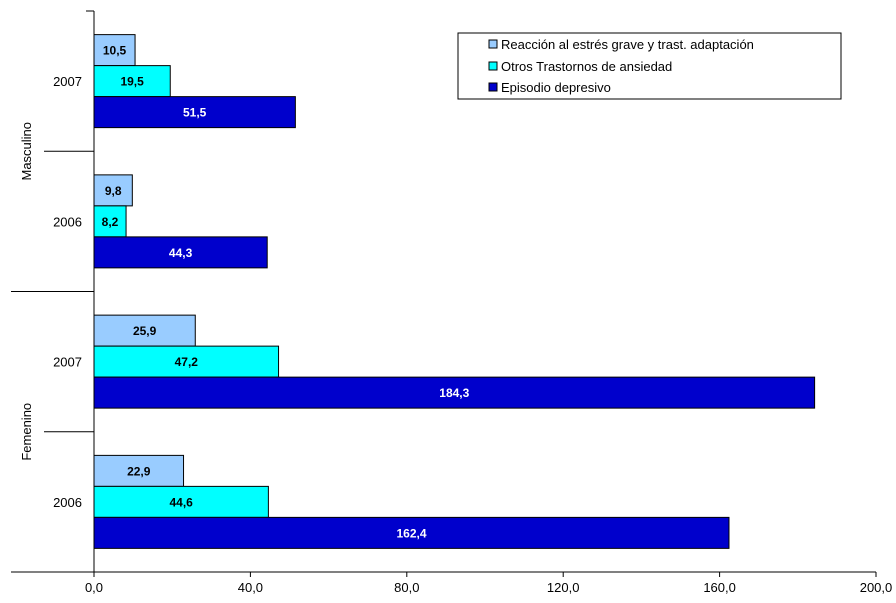 This screenshot has width=896, height=603. I want to click on bar-value-label: 44,6, so click(182, 502).